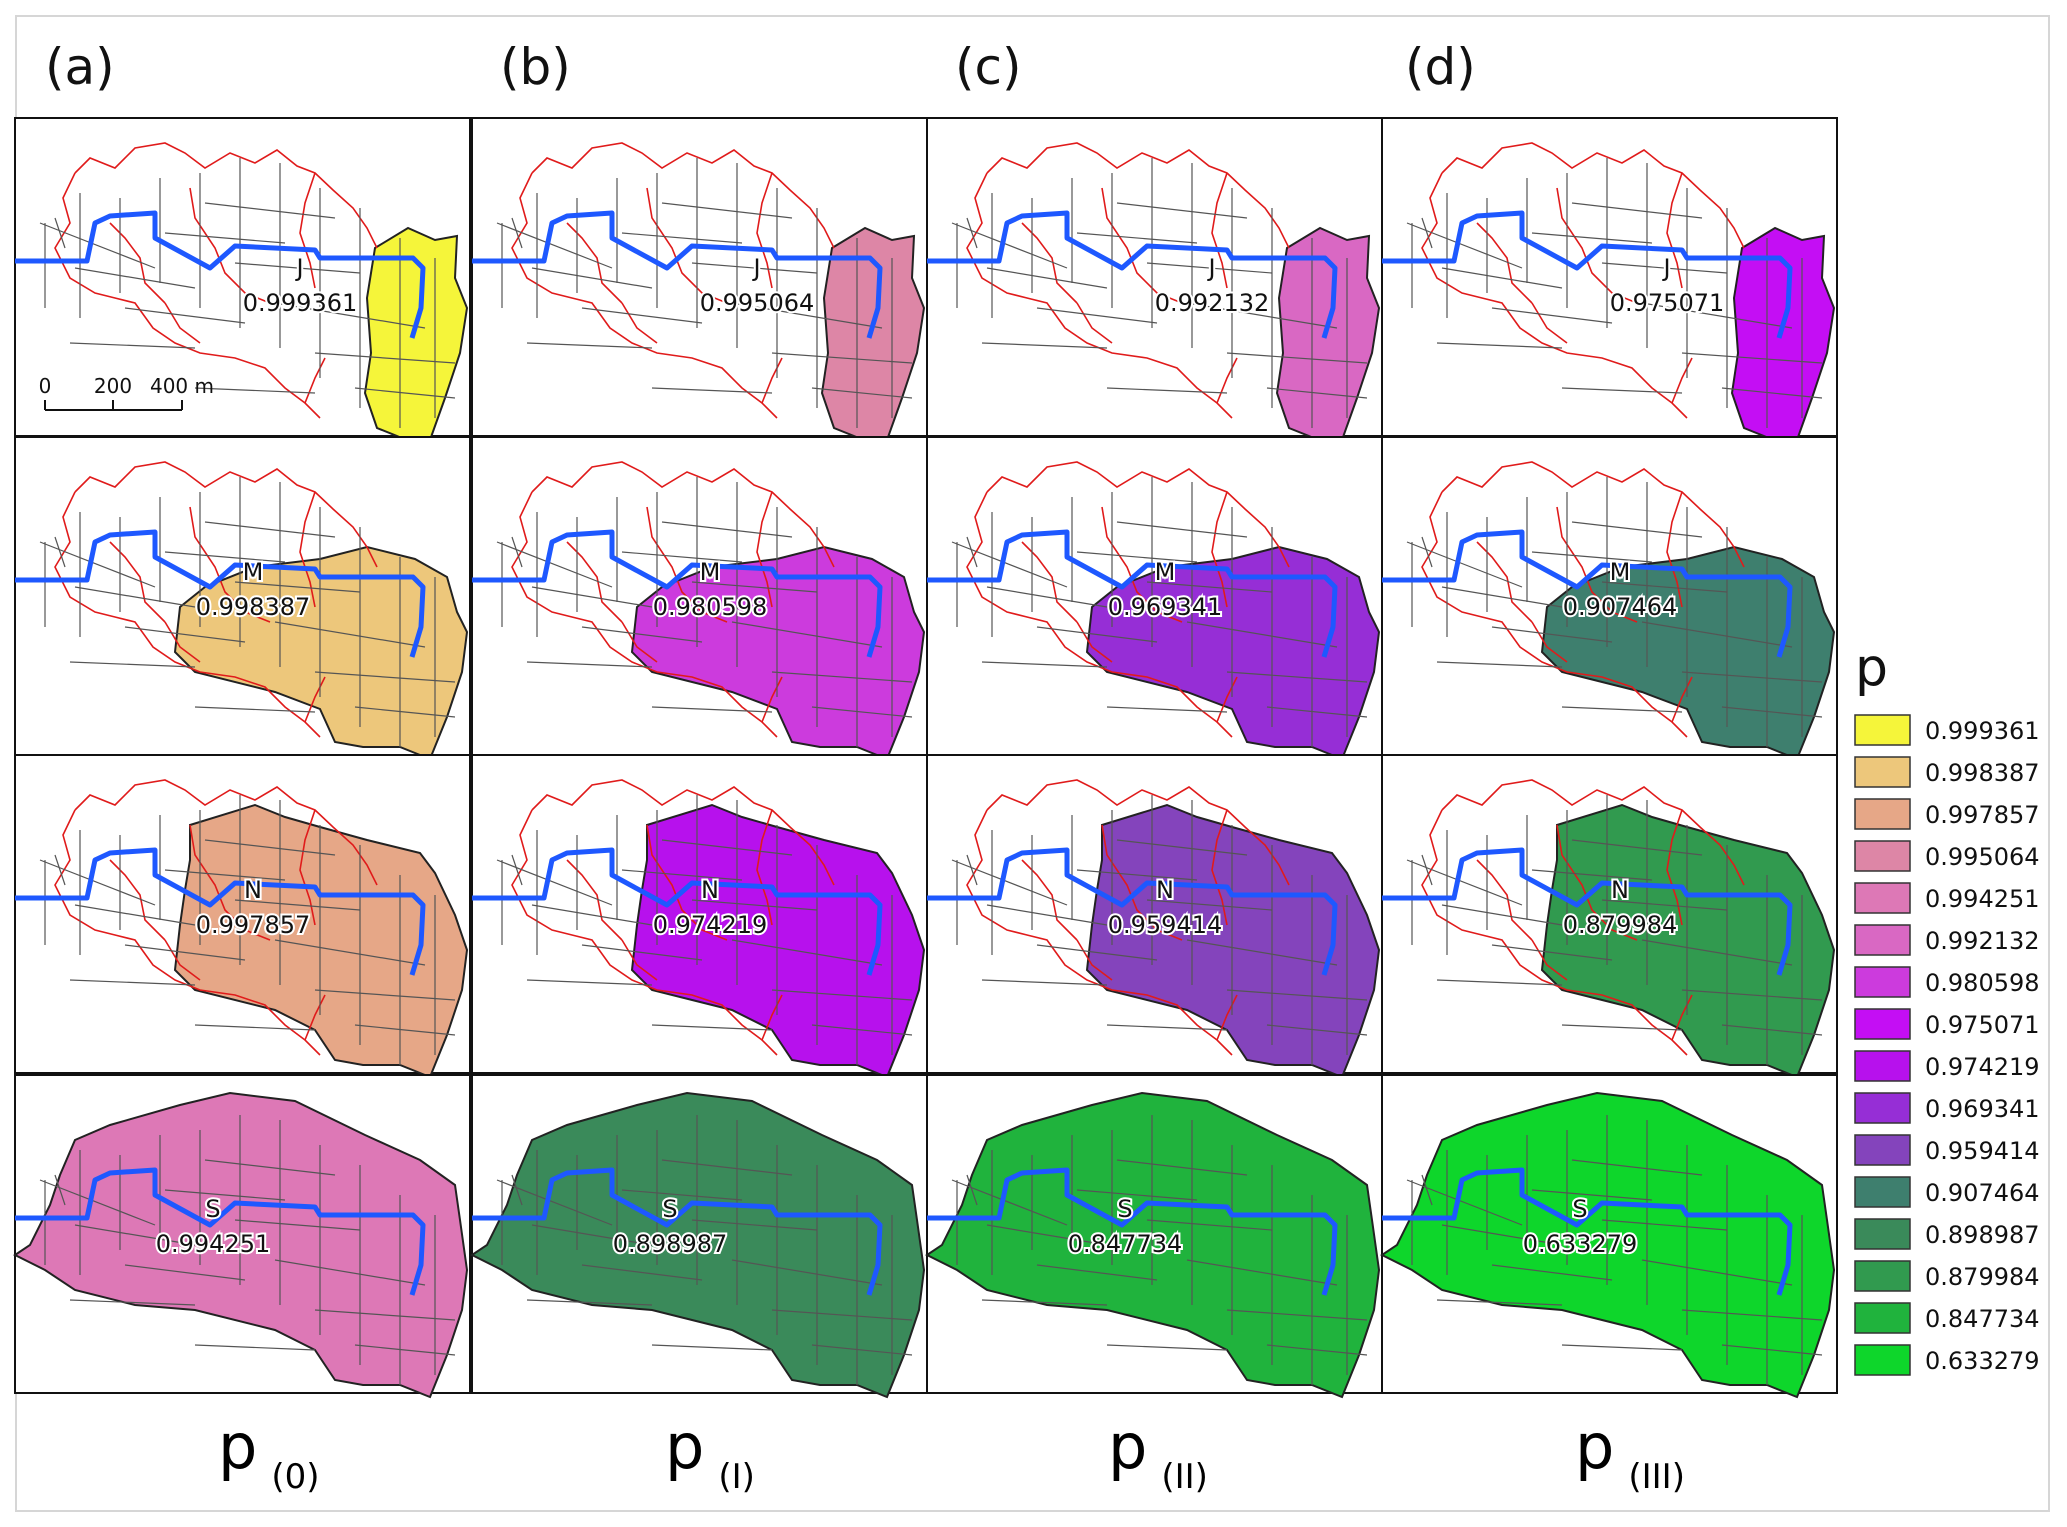 This screenshot has width=2067, height=1527. What do you see at coordinates (1440, 67) in the screenshot?
I see `panel-letter-d: (d)` at bounding box center [1440, 67].